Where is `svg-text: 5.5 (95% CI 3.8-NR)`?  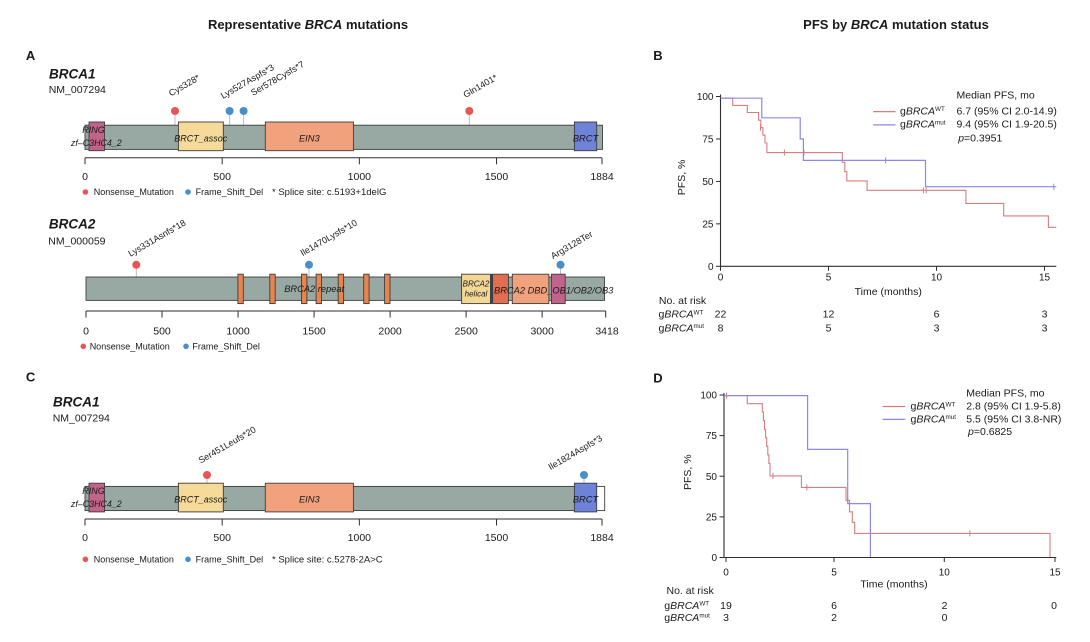 svg-text: 5.5 (95% CI 3.8-NR) is located at coordinates (1013, 420).